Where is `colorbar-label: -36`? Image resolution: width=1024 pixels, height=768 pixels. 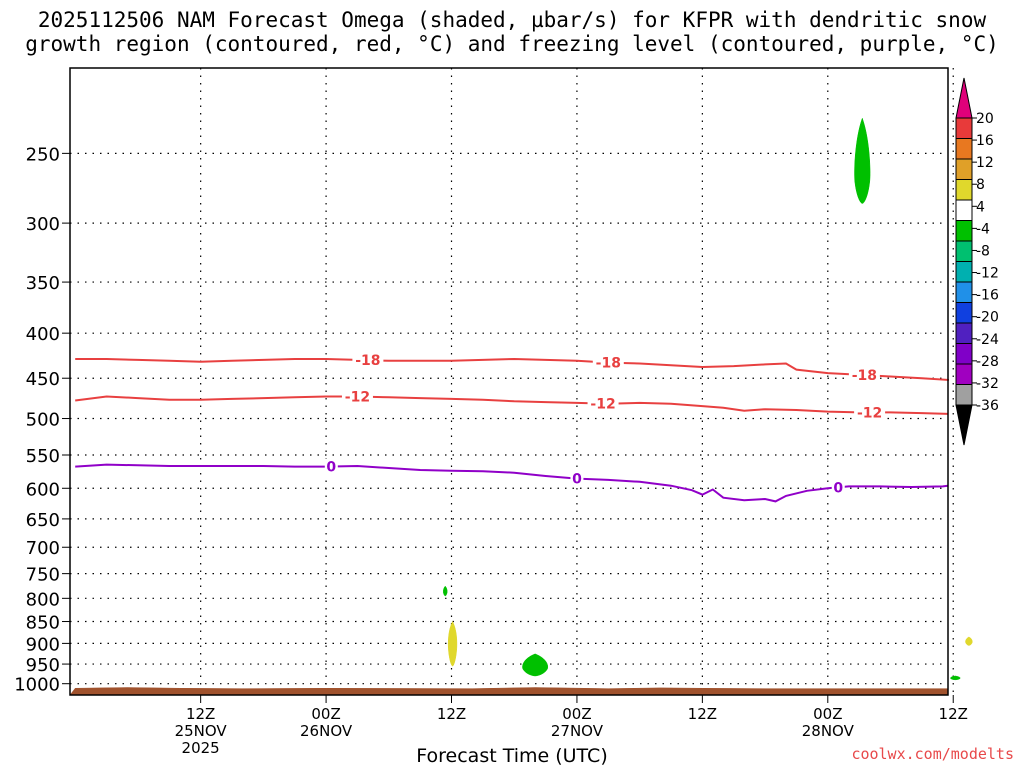 colorbar-label: -36 is located at coordinates (987, 406).